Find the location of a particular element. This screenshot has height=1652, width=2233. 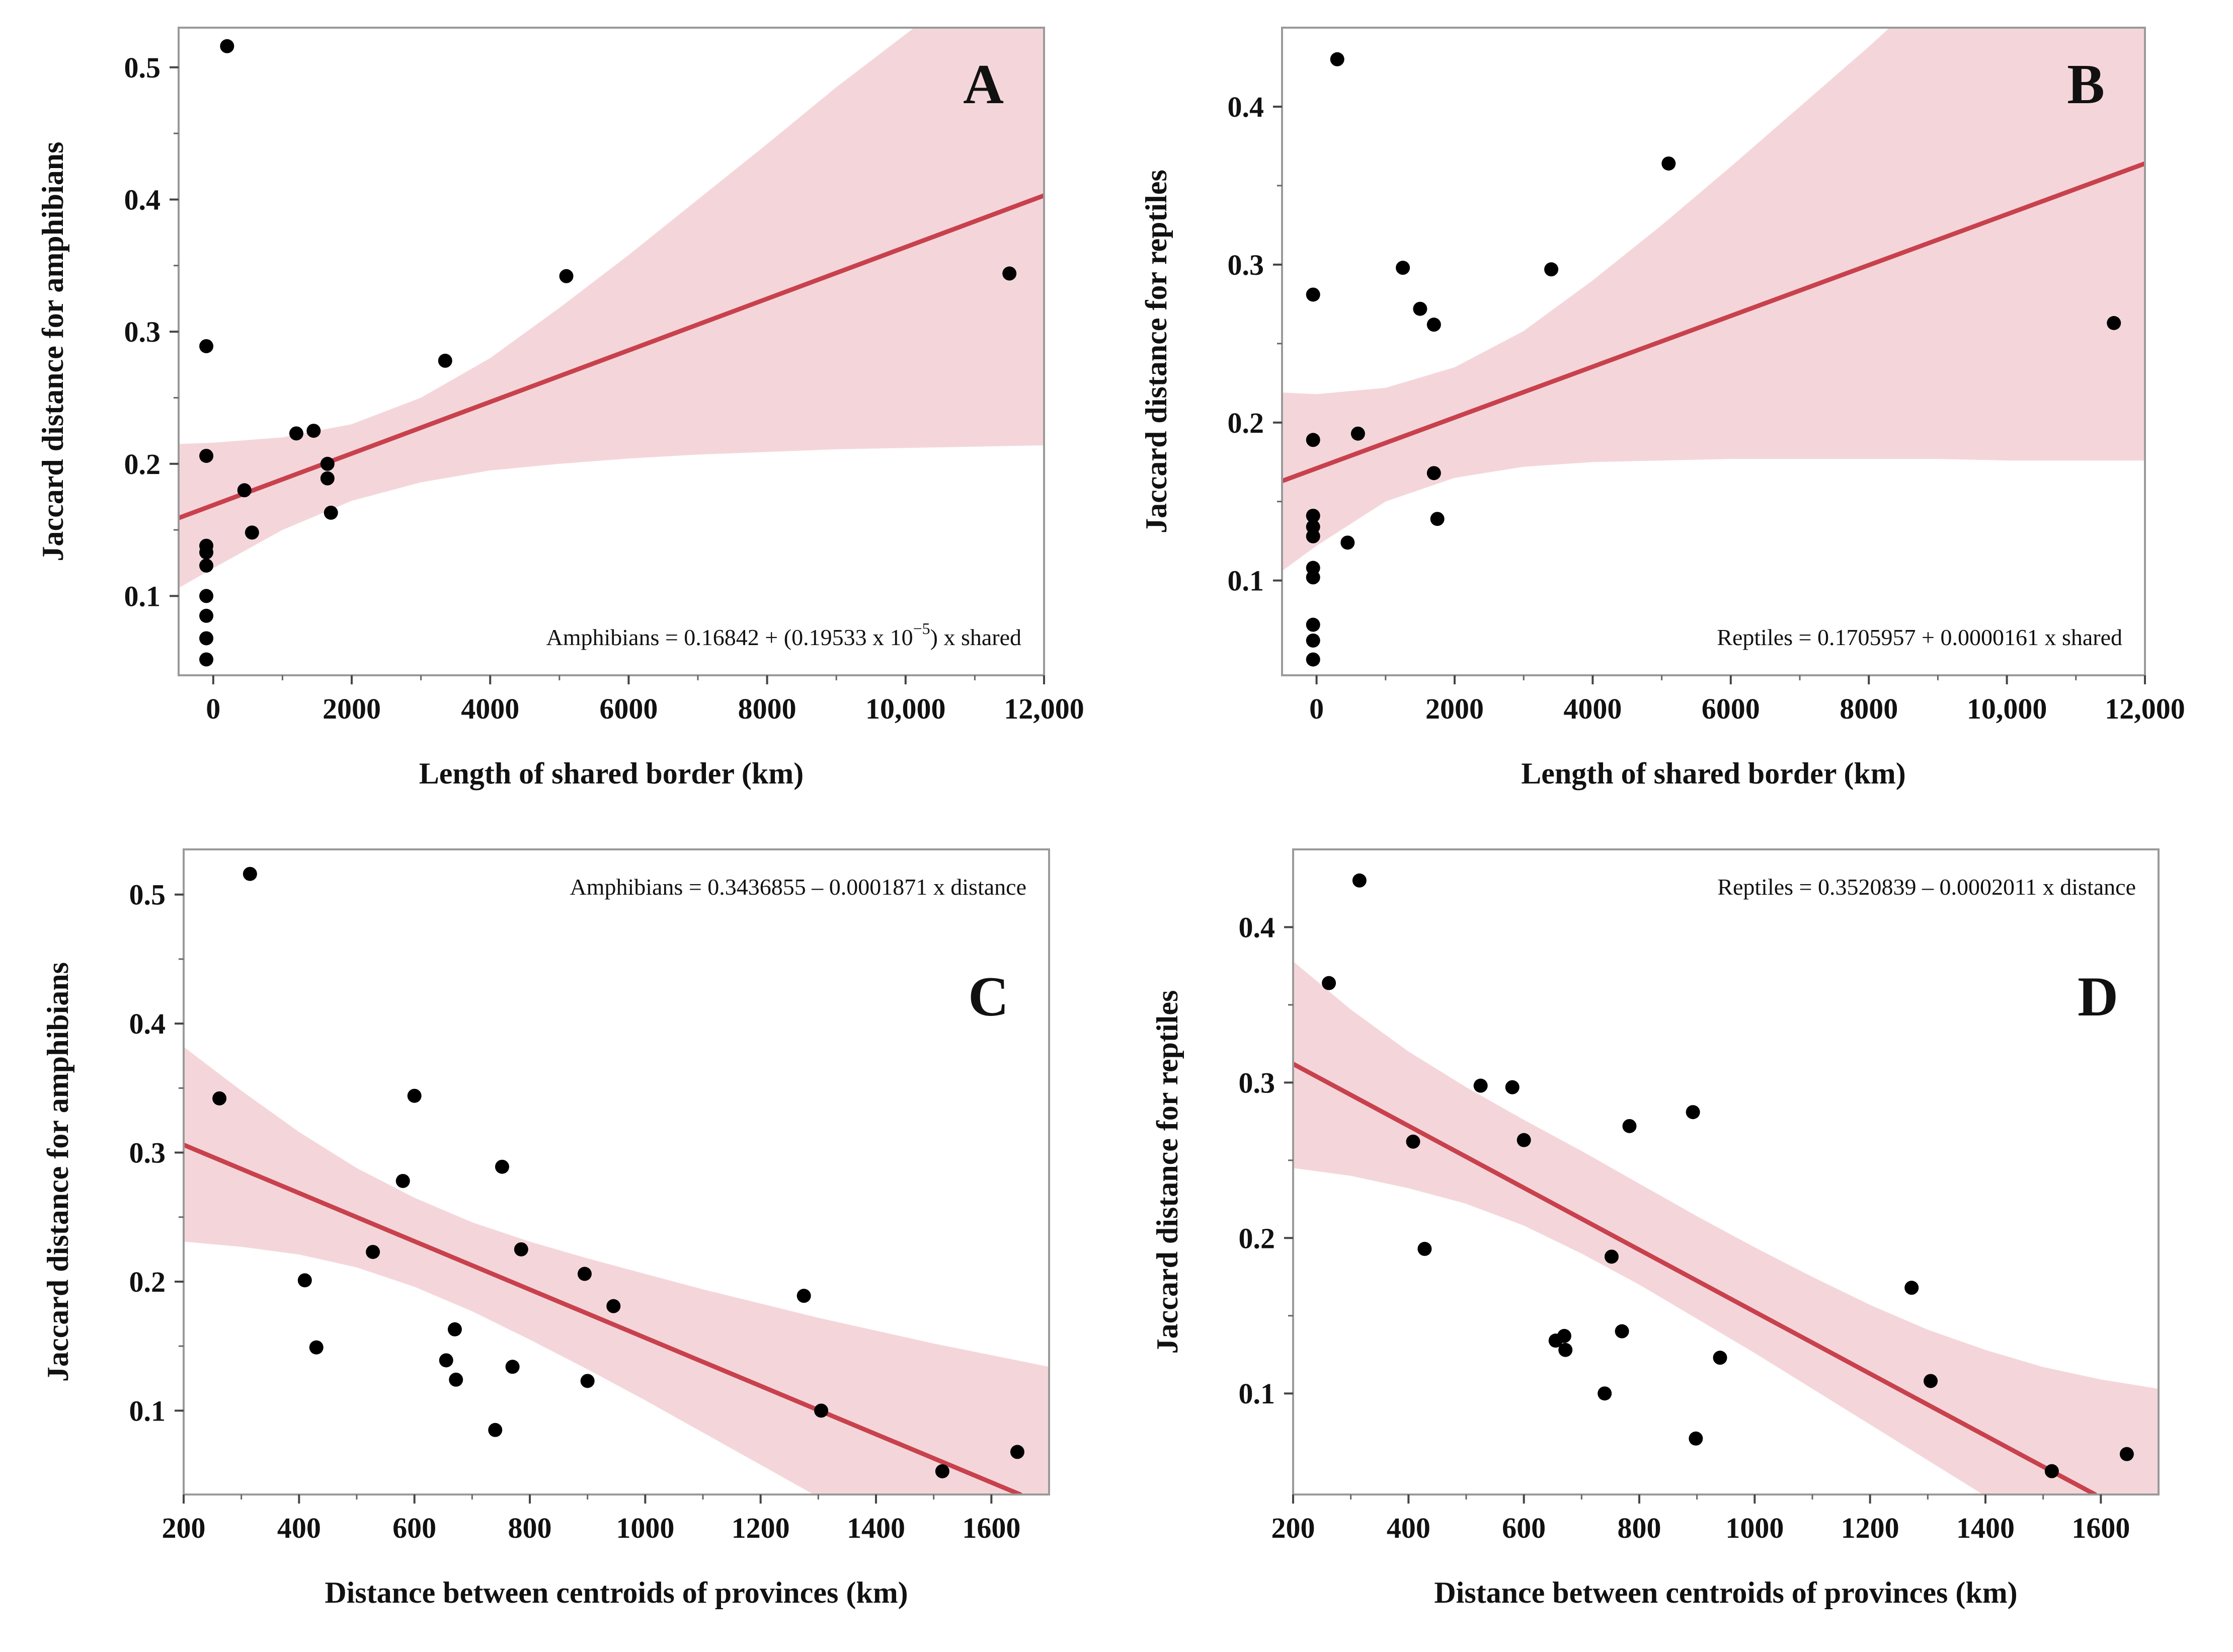

equation-exponent: −5 is located at coordinates (921, 628).